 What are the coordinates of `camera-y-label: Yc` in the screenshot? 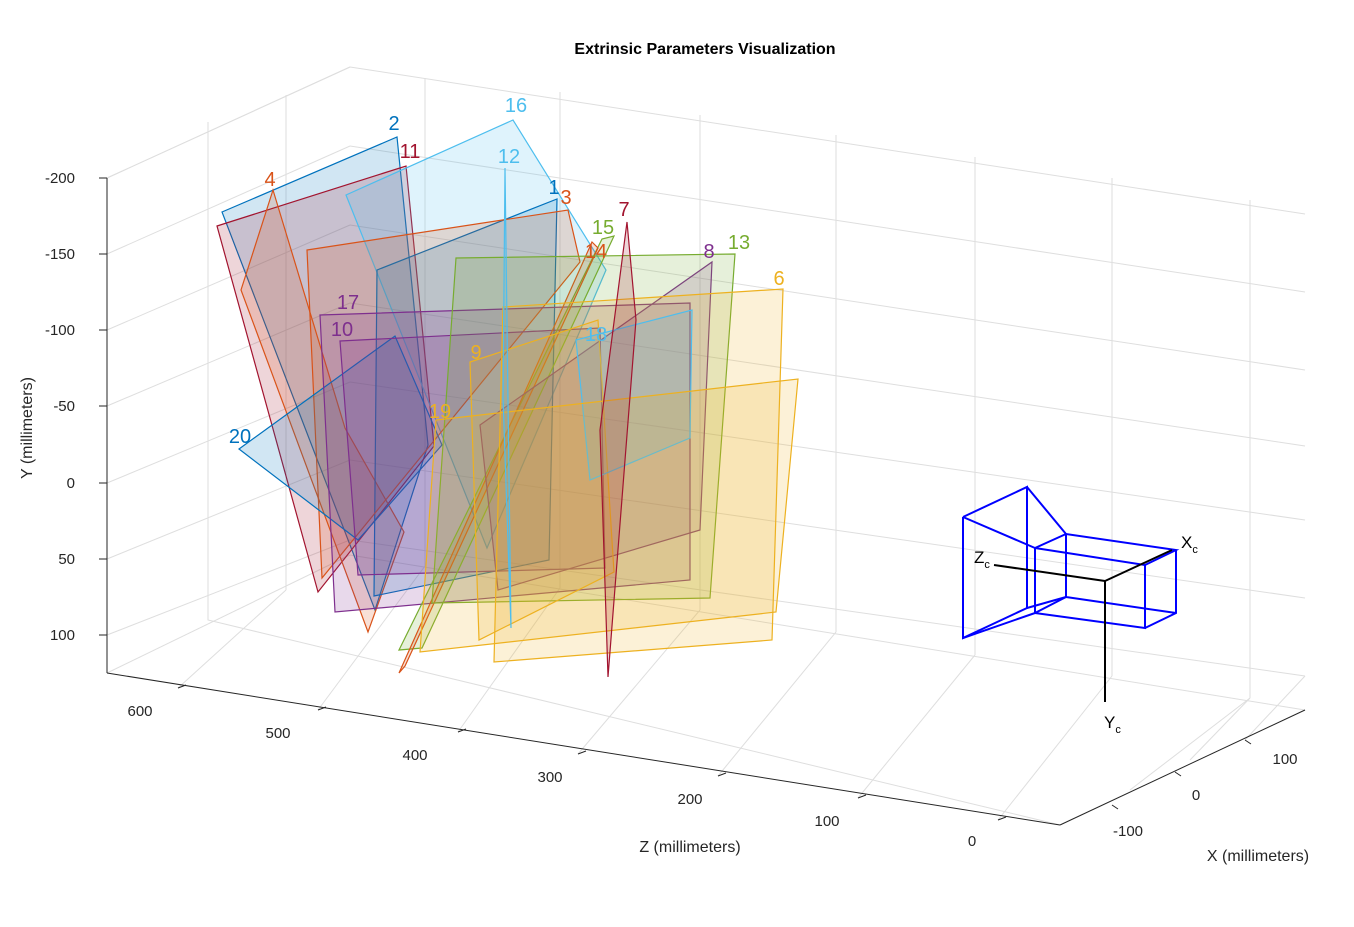 It's located at (1112, 724).